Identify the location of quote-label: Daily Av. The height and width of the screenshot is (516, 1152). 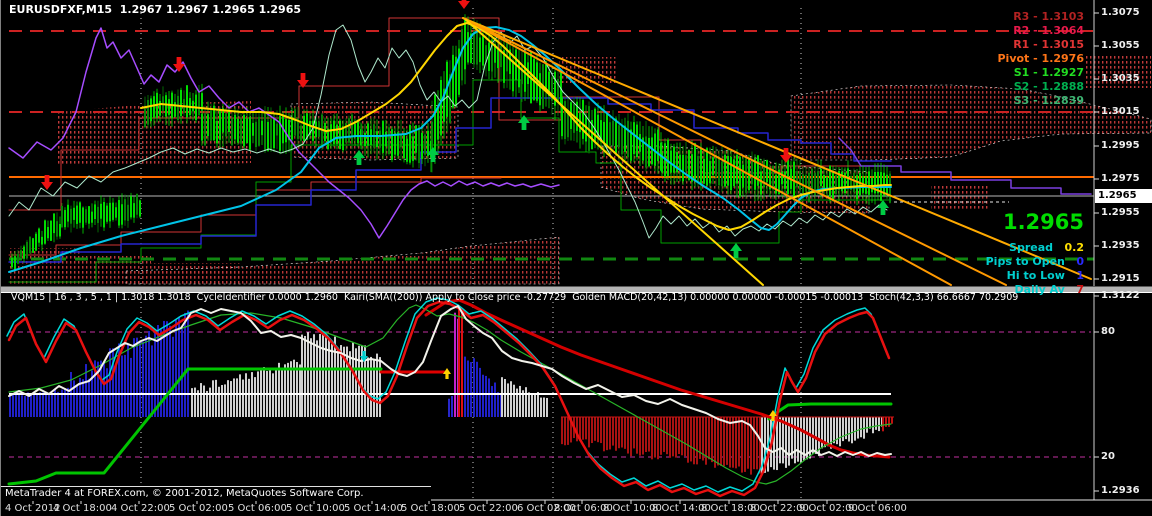
(1045, 289).